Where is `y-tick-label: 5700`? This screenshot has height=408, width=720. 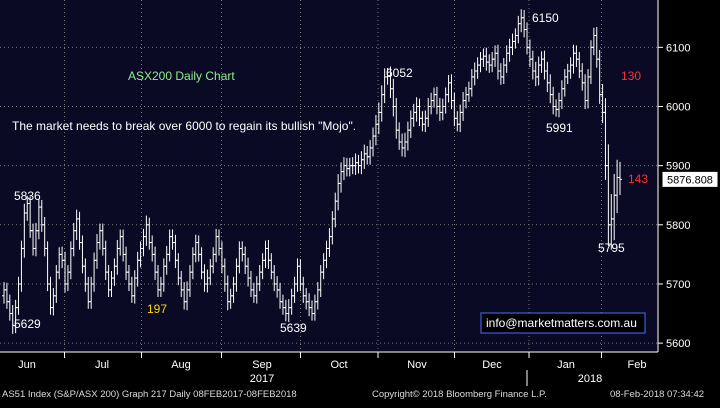 y-tick-label: 5700 is located at coordinates (678, 285).